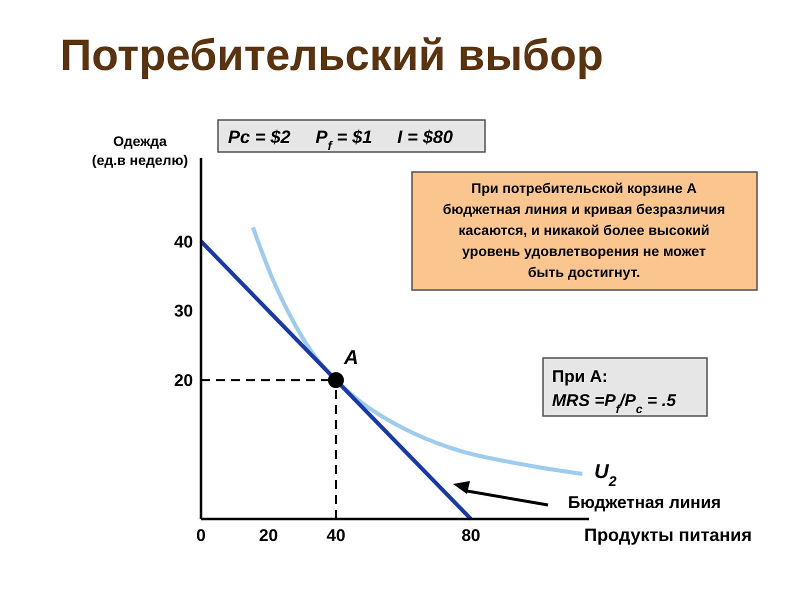 This screenshot has height=600, width=800. What do you see at coordinates (268, 535) in the screenshot?
I see `x-tick-label: 20` at bounding box center [268, 535].